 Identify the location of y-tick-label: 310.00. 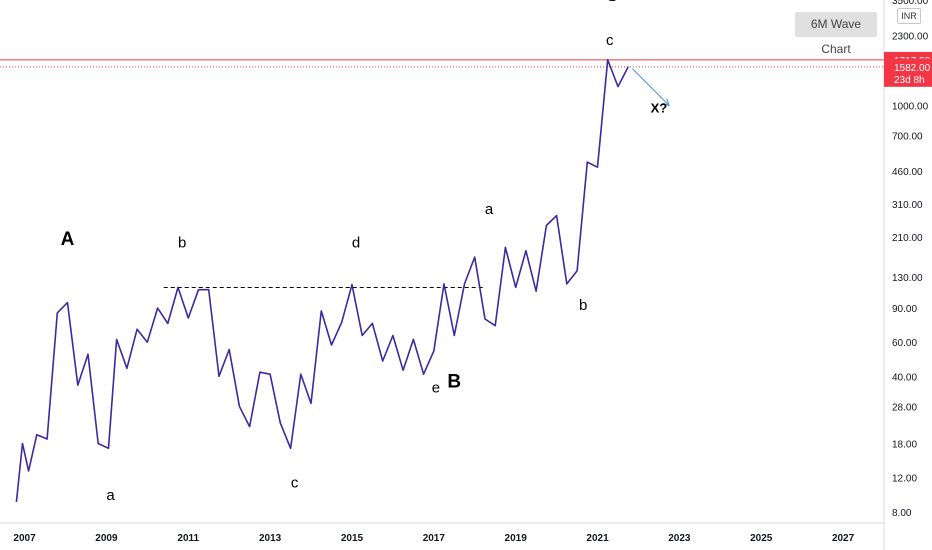
(907, 205).